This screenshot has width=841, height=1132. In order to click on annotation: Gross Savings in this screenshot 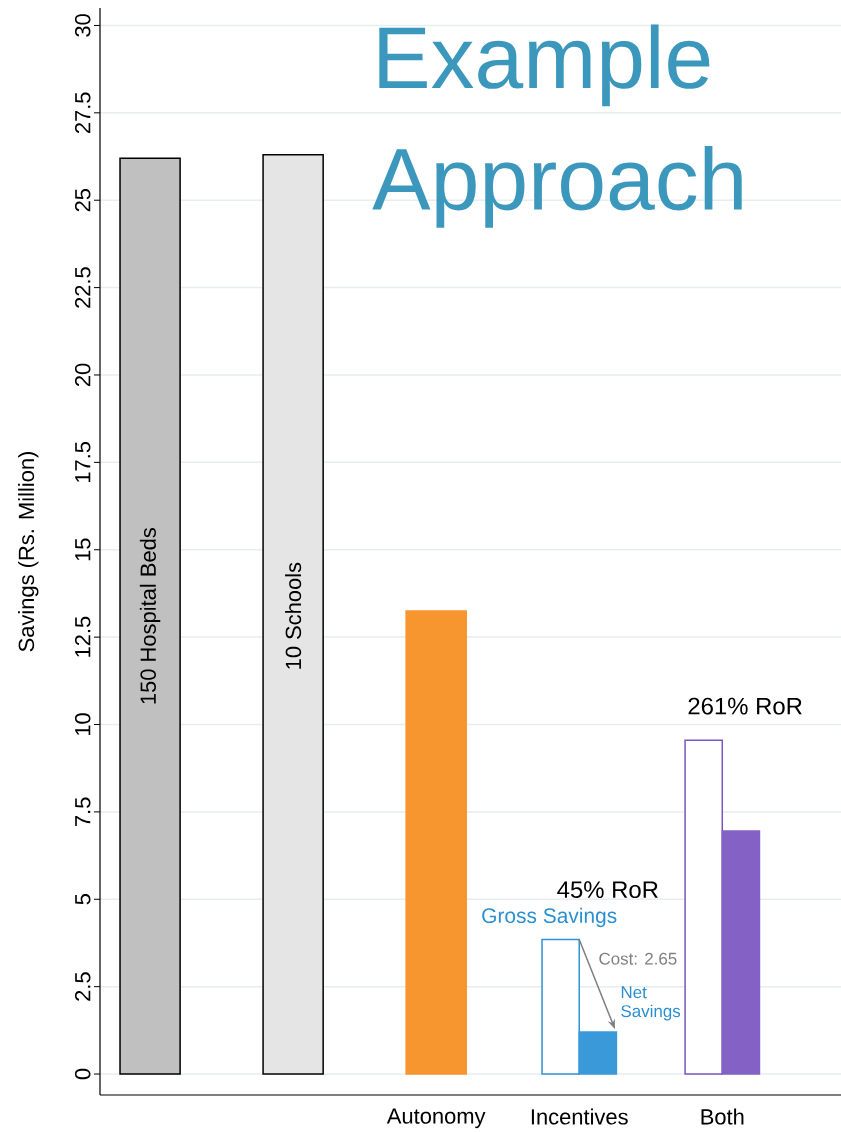, I will do `click(549, 917)`.